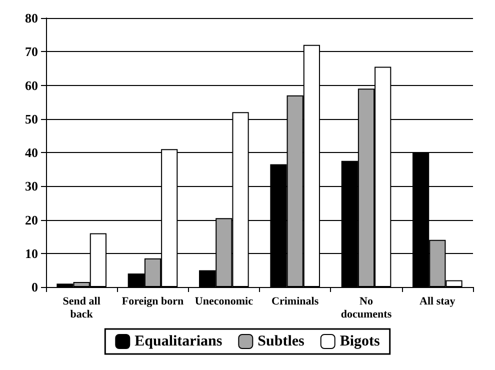  Describe the element at coordinates (31, 85) in the screenshot. I see `y-tick-label: 60` at that location.